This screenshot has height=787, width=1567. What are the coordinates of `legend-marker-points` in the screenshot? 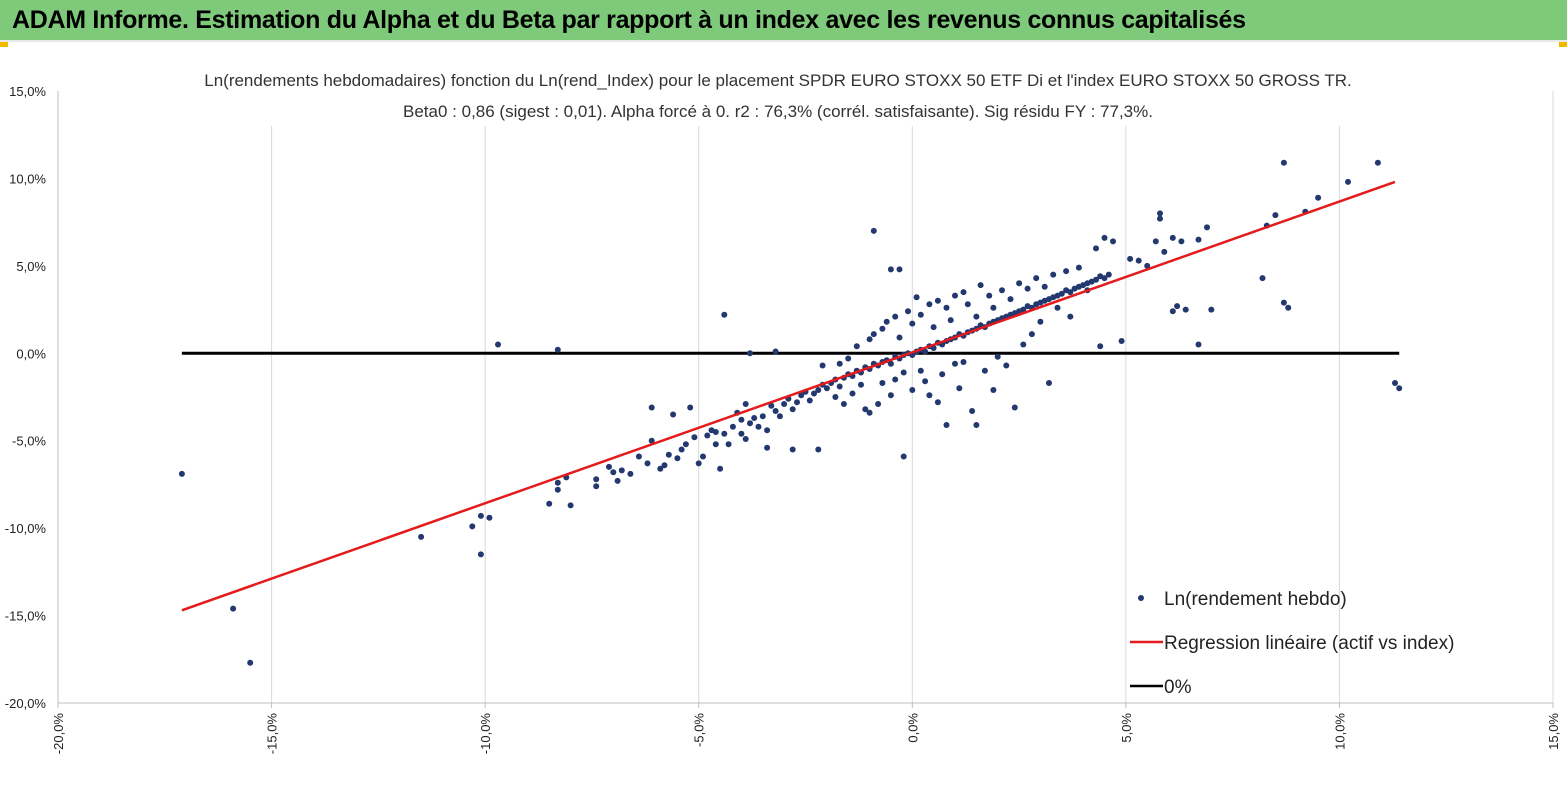 It's located at (1141, 598).